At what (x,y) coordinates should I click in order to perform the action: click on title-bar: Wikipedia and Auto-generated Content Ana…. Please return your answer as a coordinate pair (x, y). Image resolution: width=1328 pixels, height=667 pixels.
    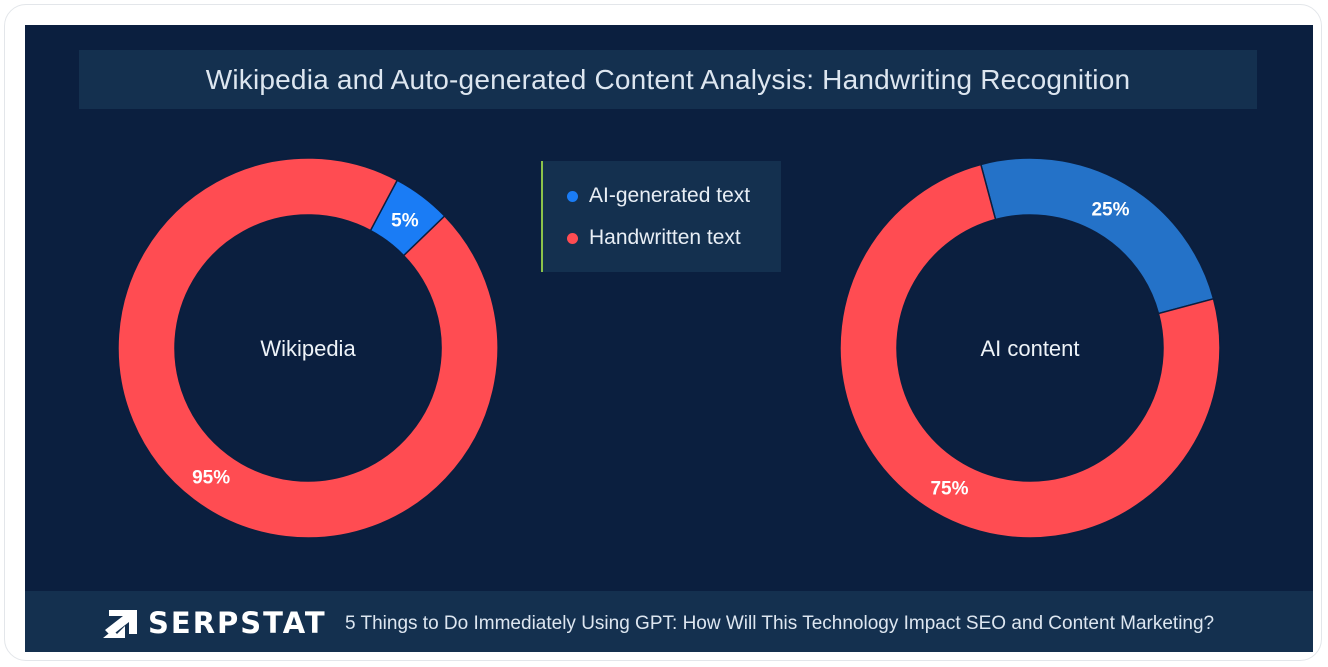
    Looking at the image, I should click on (668, 79).